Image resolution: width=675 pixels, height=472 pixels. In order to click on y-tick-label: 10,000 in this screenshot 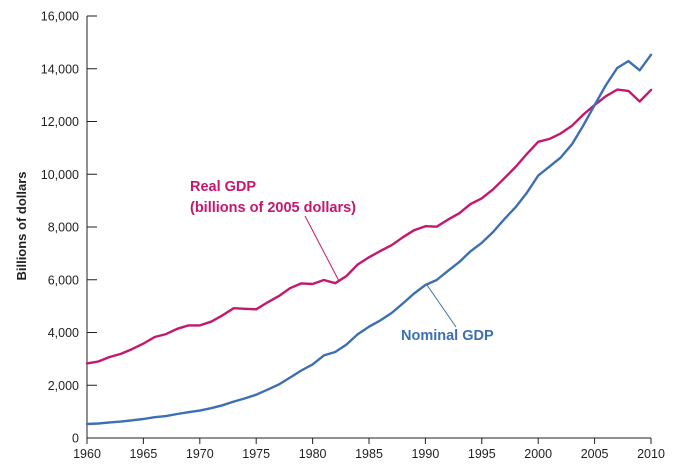, I will do `click(60, 175)`.